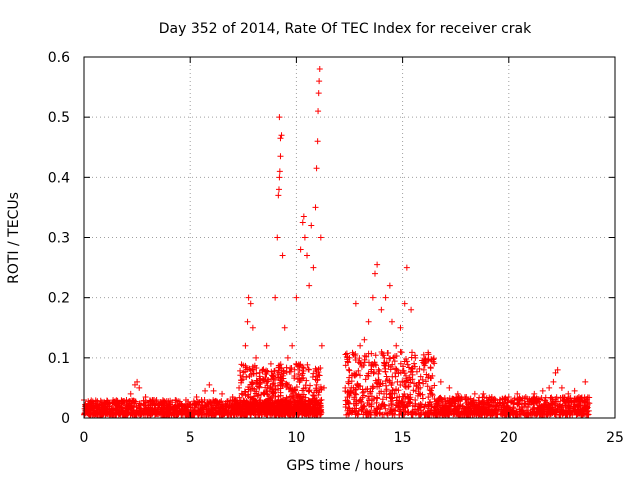  Describe the element at coordinates (344, 466) in the screenshot. I see `x-axis-label: GPS time / hours` at that location.